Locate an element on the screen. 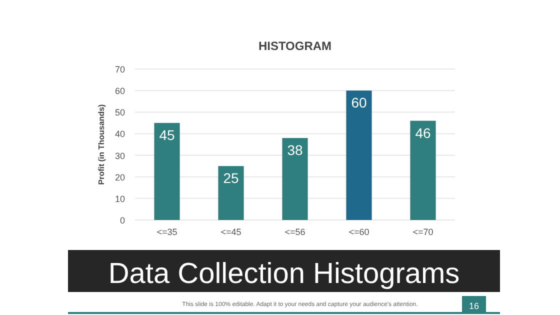  y-tick-label: 40 is located at coordinates (119, 134).